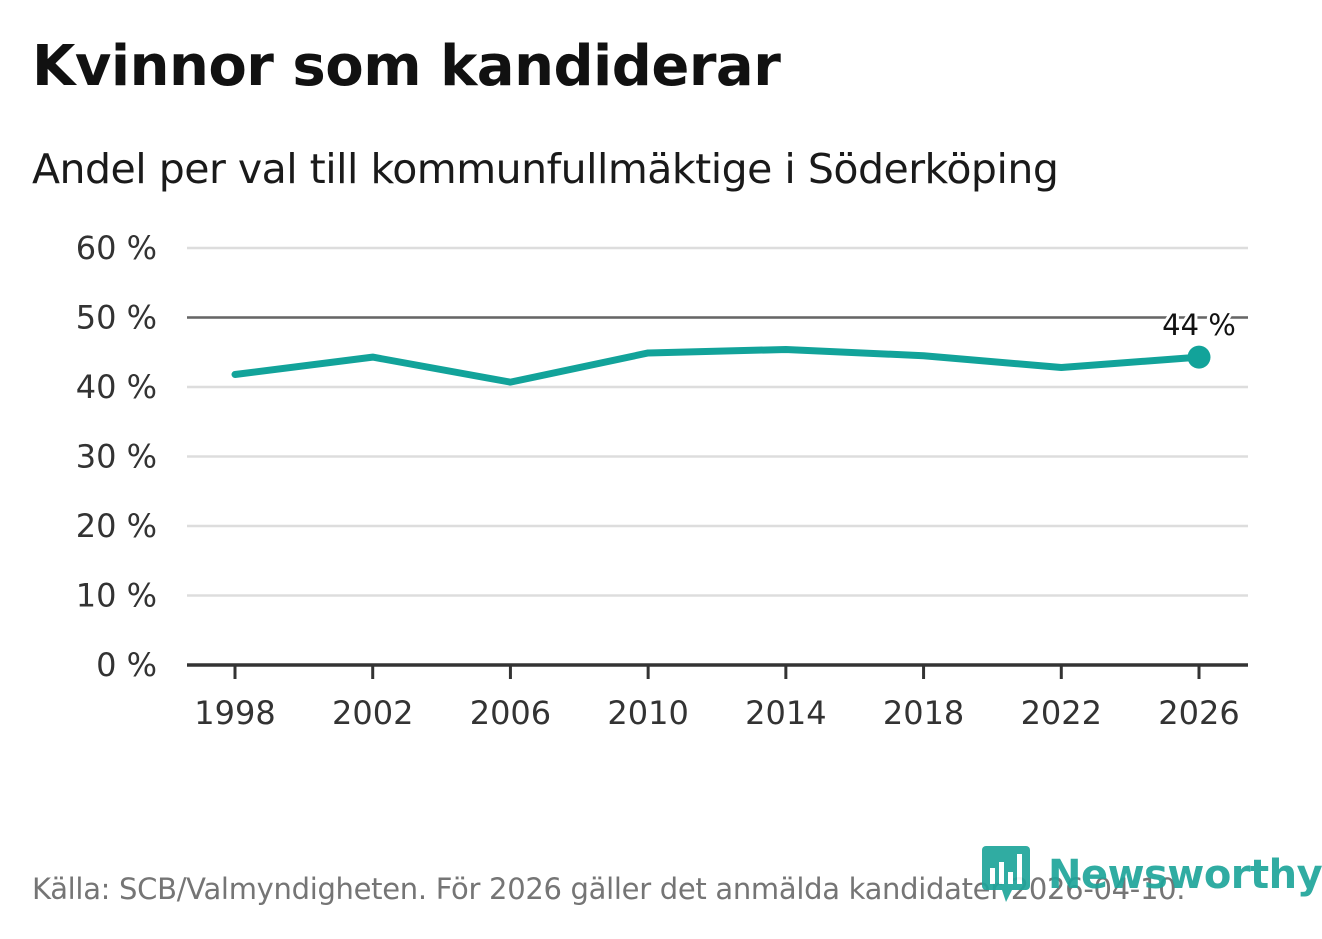 This screenshot has width=1322, height=939. I want to click on y-tick-label: 20 %, so click(116, 526).